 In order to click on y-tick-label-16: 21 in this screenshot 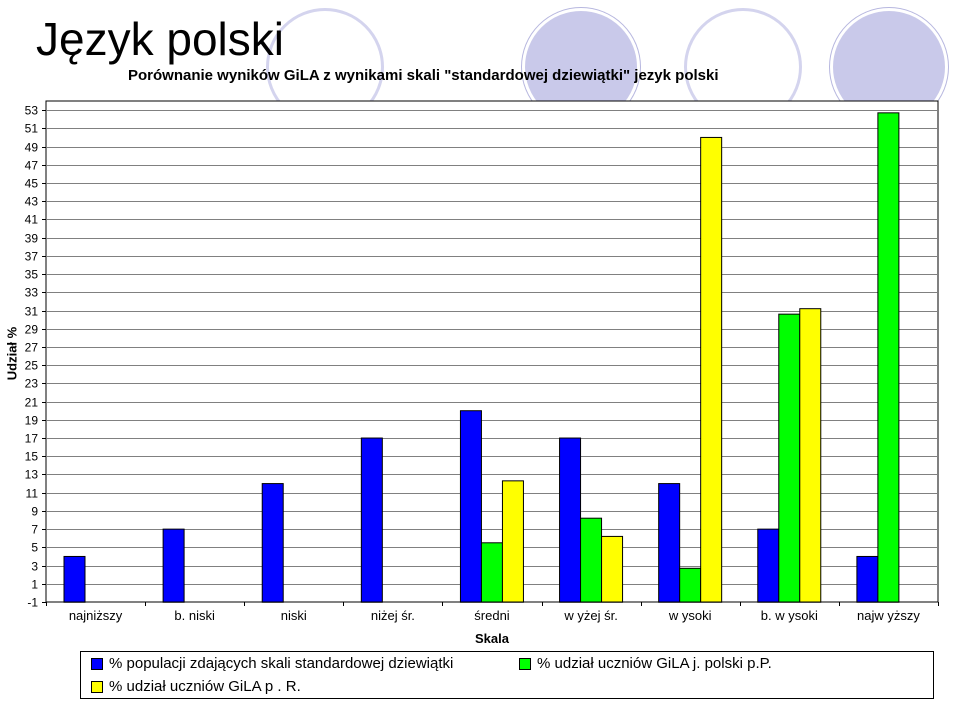, I will do `click(32, 403)`.